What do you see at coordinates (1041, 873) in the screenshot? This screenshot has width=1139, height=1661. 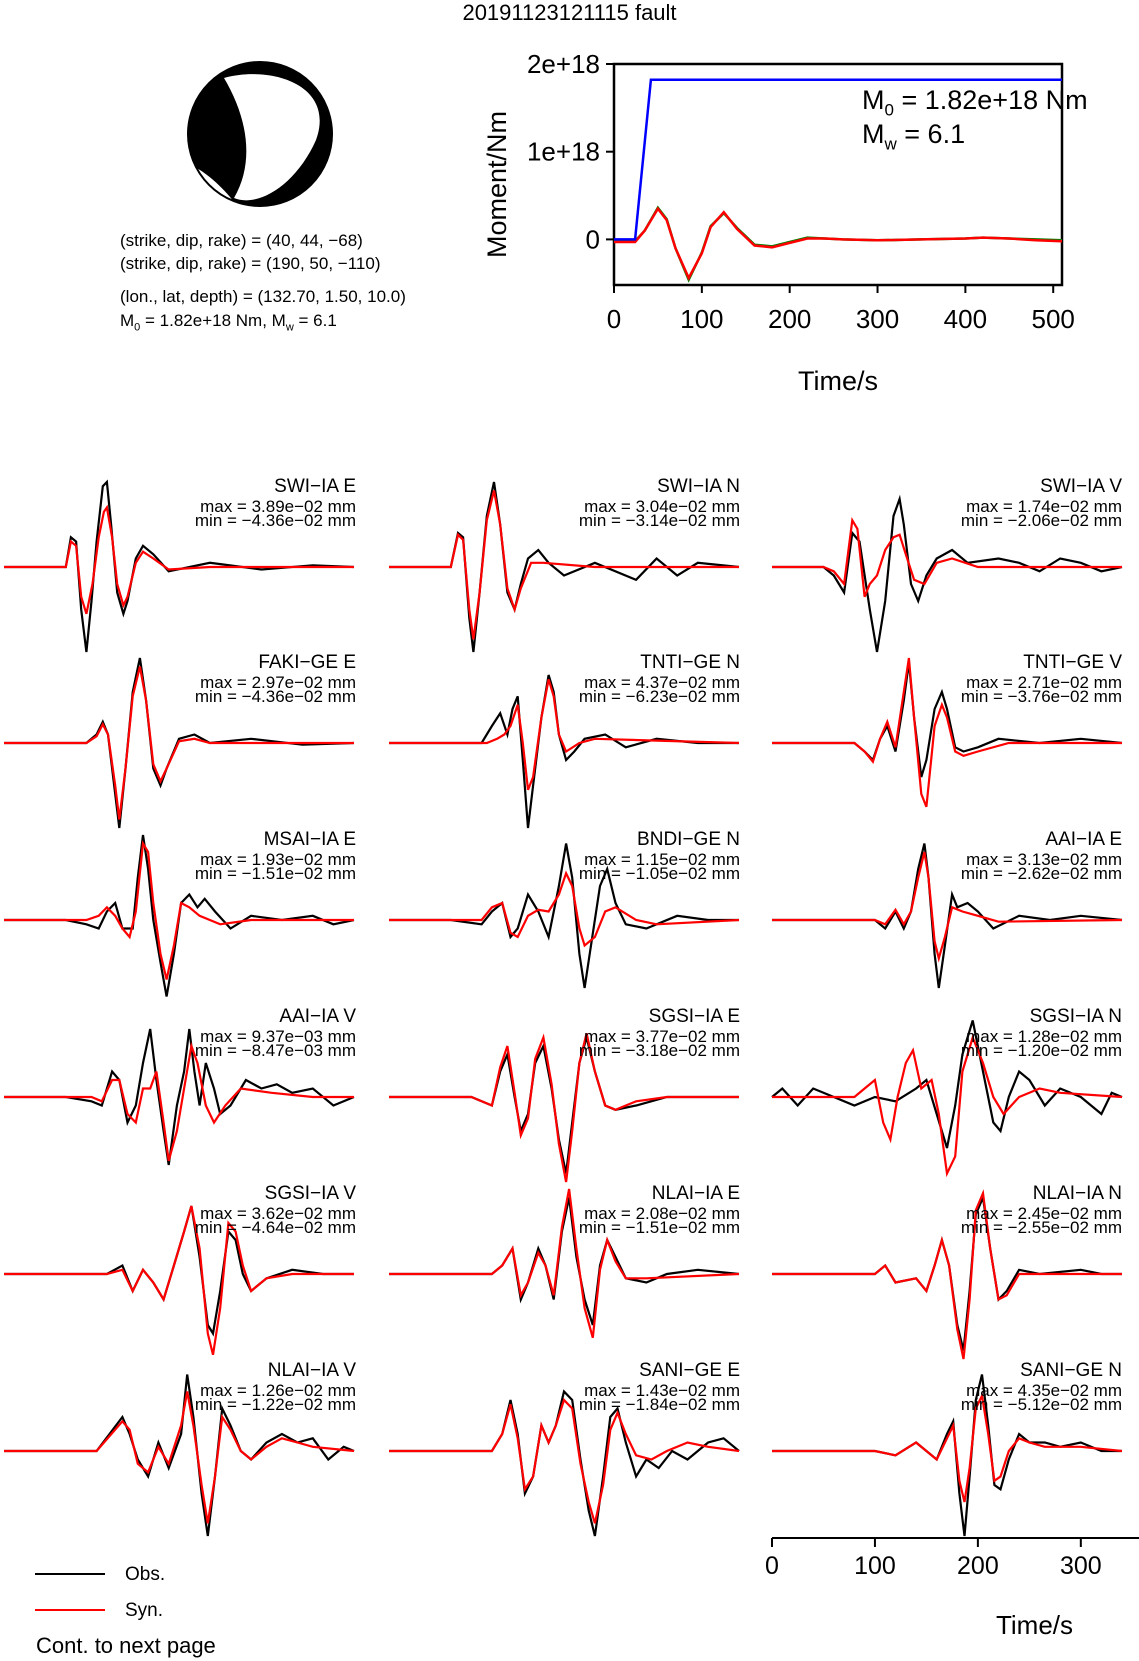 I see `trace-min-label: min = −2.62e−02 mm` at bounding box center [1041, 873].